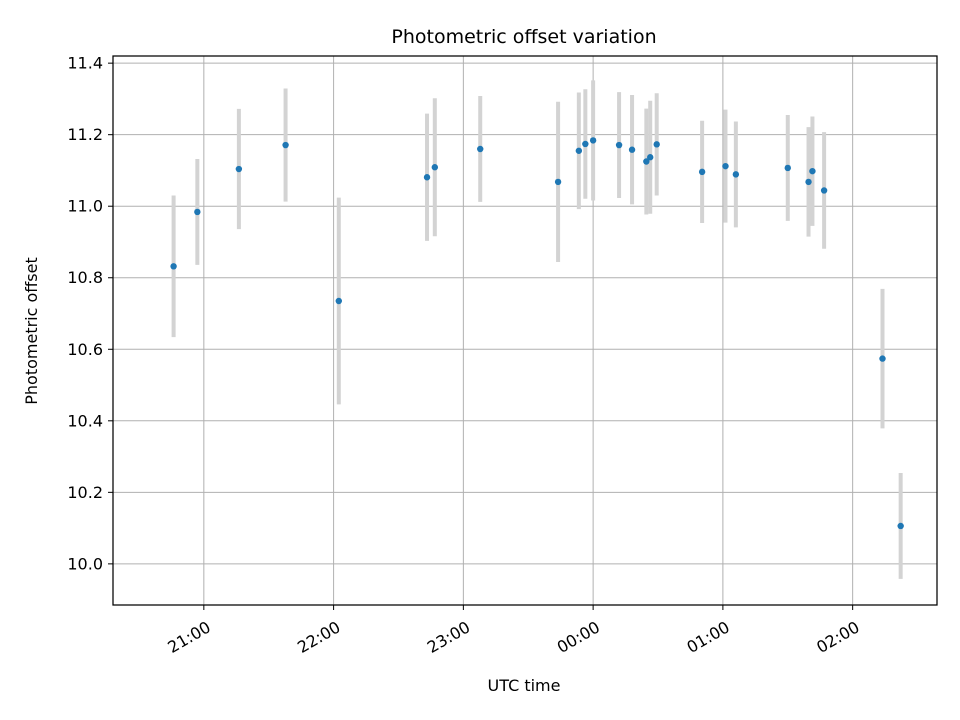 Image resolution: width=960 pixels, height=720 pixels. Describe the element at coordinates (31, 331) in the screenshot. I see `y-axis-title: Photometric offset` at that location.